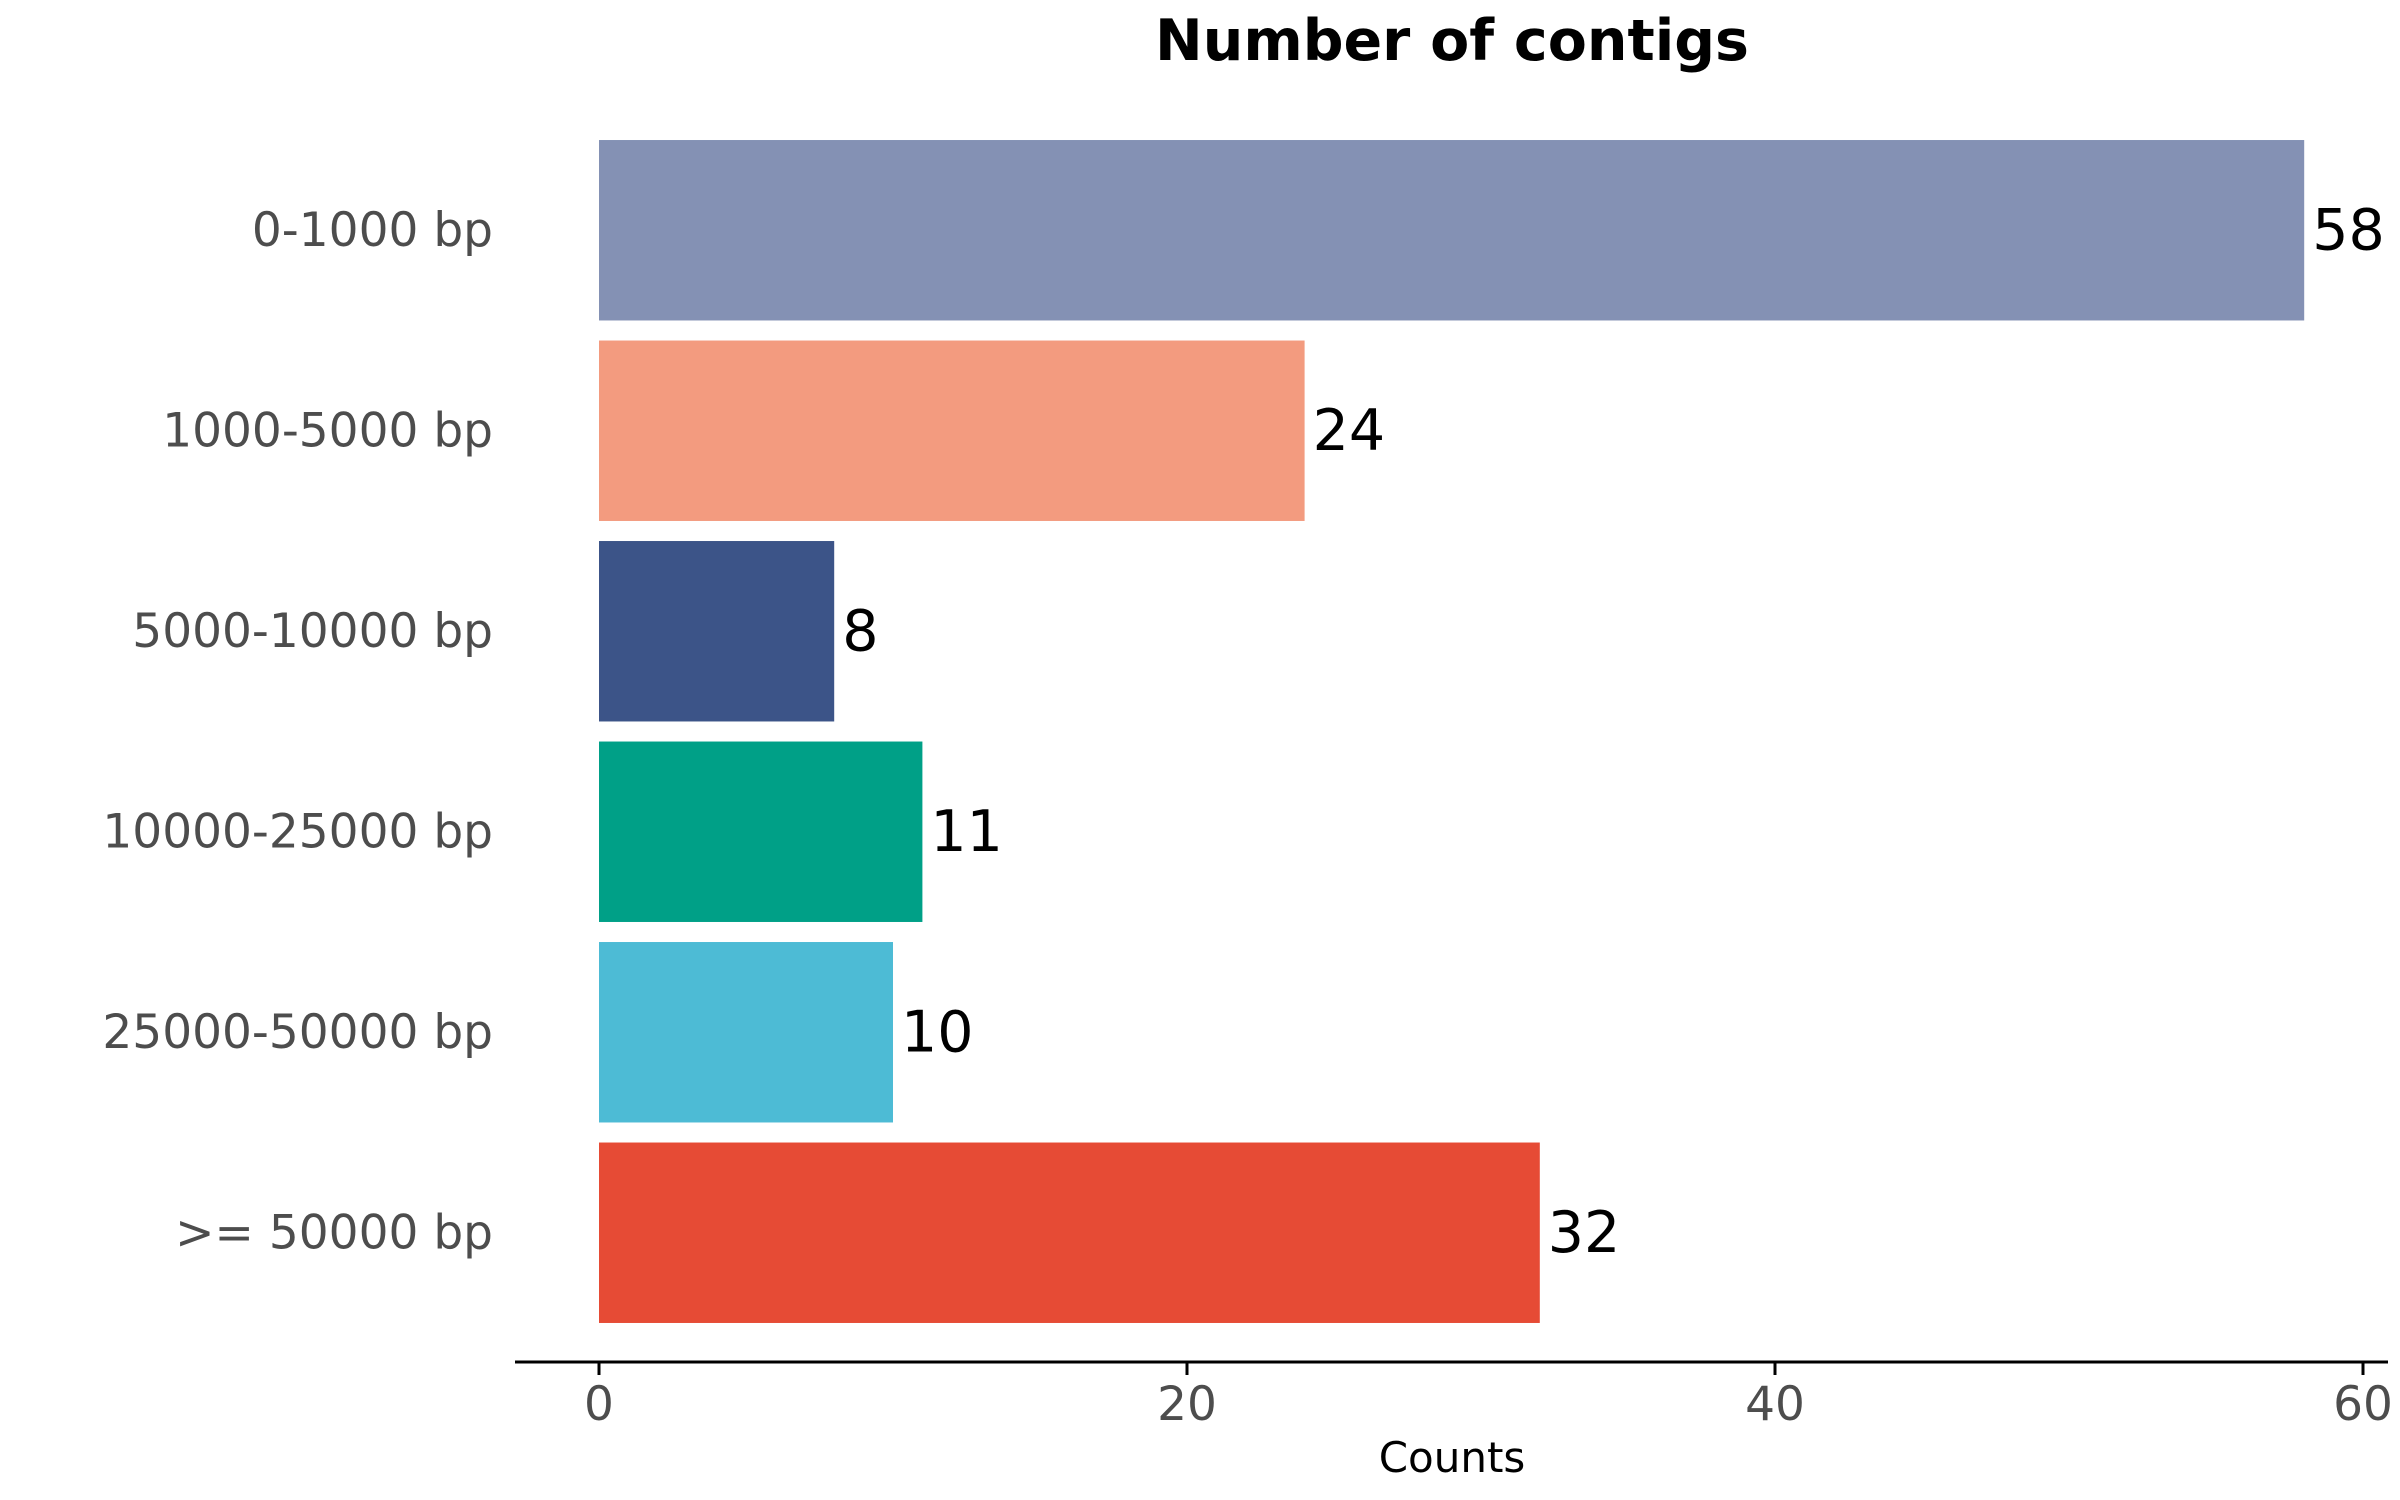  I want to click on category-label: 1000-5000 bp, so click(327, 430).